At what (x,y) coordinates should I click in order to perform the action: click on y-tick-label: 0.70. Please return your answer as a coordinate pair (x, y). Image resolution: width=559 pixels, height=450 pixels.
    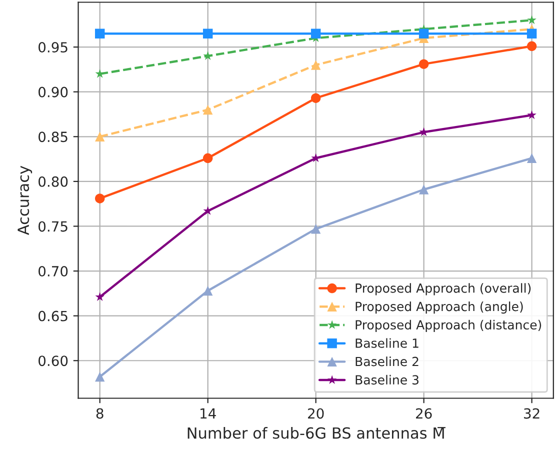
    Looking at the image, I should click on (53, 271).